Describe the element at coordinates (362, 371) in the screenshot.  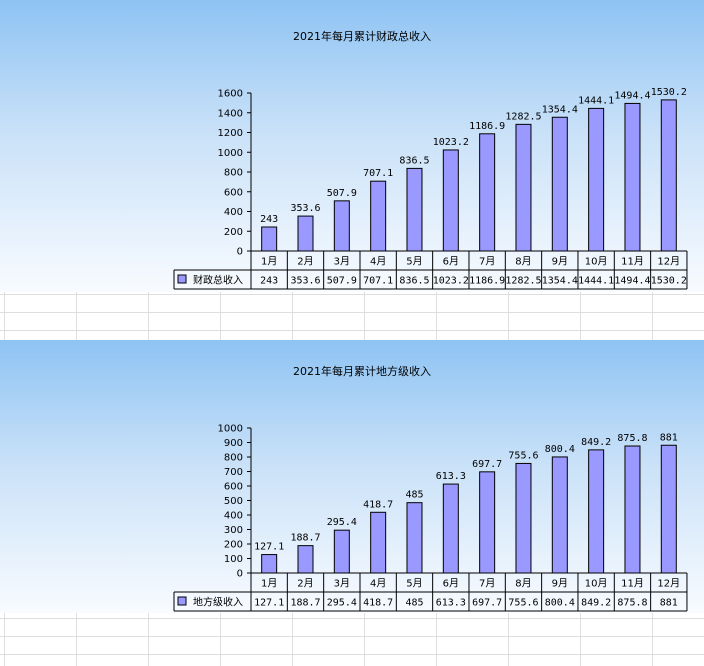
I see `chart-title: 2021年每月累计地方级收入` at that location.